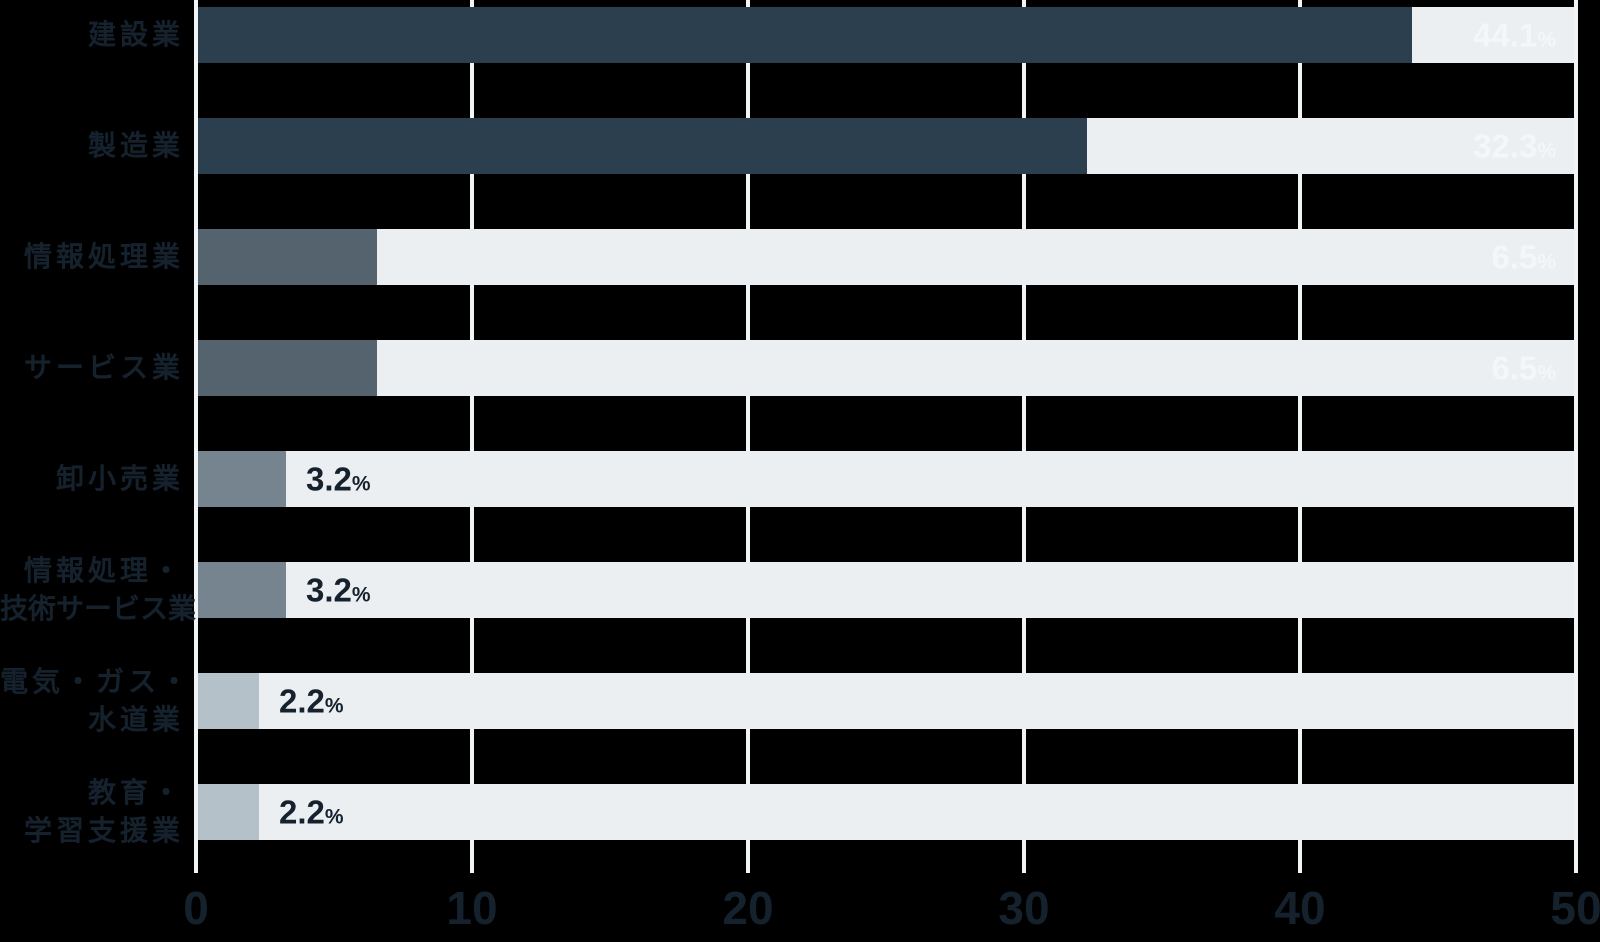 The image size is (1600, 942). What do you see at coordinates (96, 701) in the screenshot?
I see `category-label: 電気・ガス・水道業` at bounding box center [96, 701].